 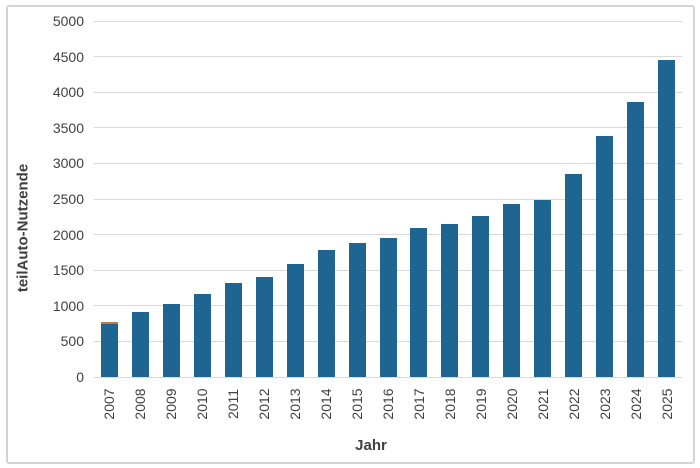 What do you see at coordinates (68, 270) in the screenshot?
I see `y-tick-label-1500: 1500` at bounding box center [68, 270].